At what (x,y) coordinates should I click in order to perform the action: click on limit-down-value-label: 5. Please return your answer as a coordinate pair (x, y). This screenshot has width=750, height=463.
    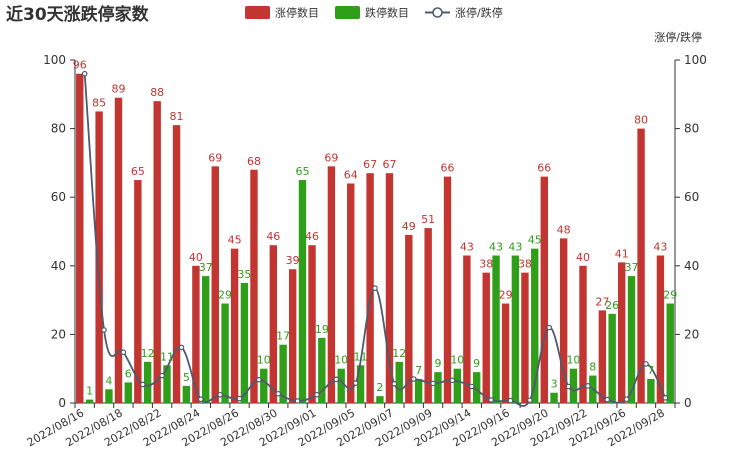
    Looking at the image, I should click on (186, 377).